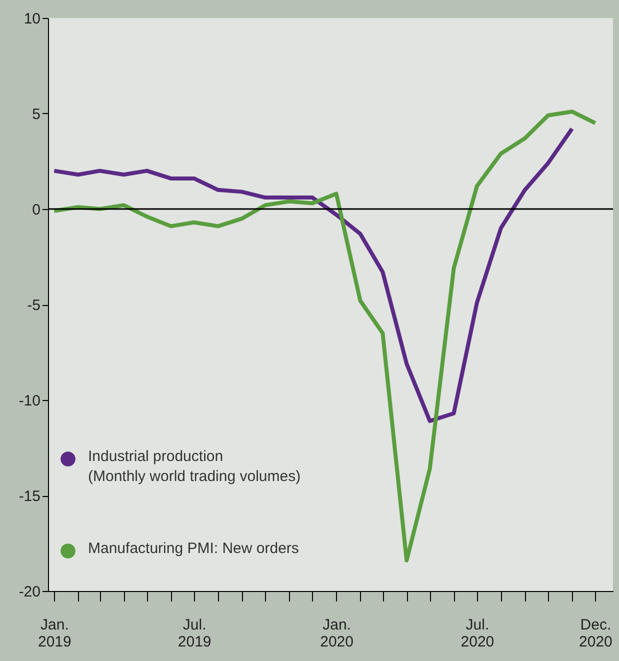 The height and width of the screenshot is (661, 619). I want to click on y-tick-label: 10, so click(32, 19).